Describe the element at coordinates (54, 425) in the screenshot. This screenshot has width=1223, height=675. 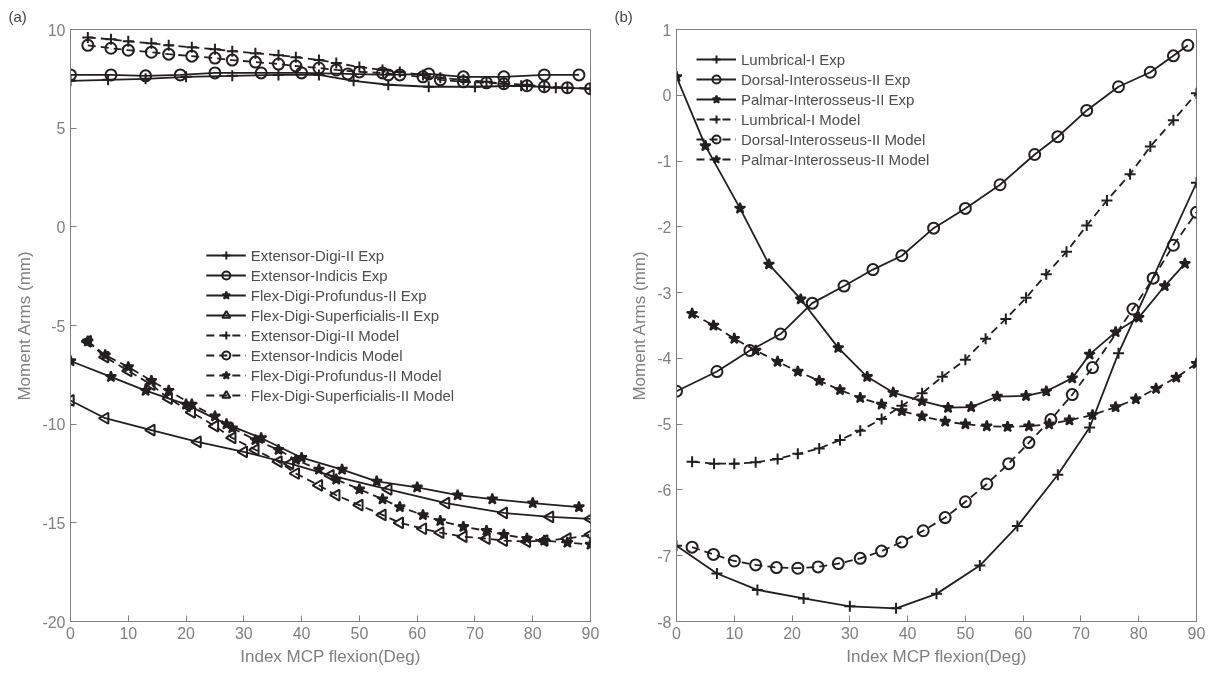
I see `y-tick-label: -10` at that location.